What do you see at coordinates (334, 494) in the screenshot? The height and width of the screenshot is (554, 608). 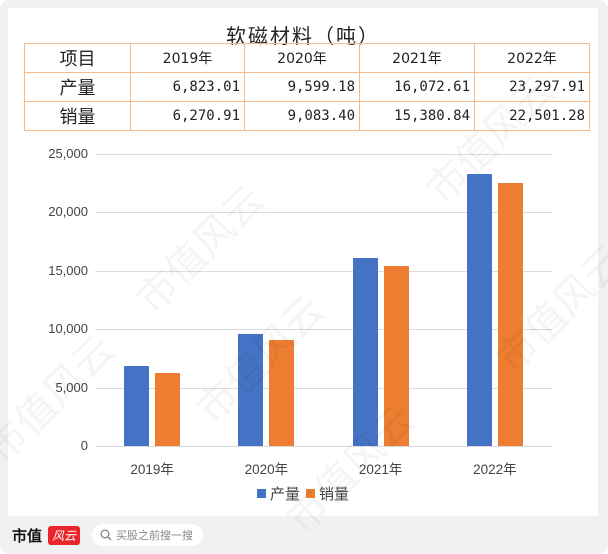 I see `legend-label: 销量` at bounding box center [334, 494].